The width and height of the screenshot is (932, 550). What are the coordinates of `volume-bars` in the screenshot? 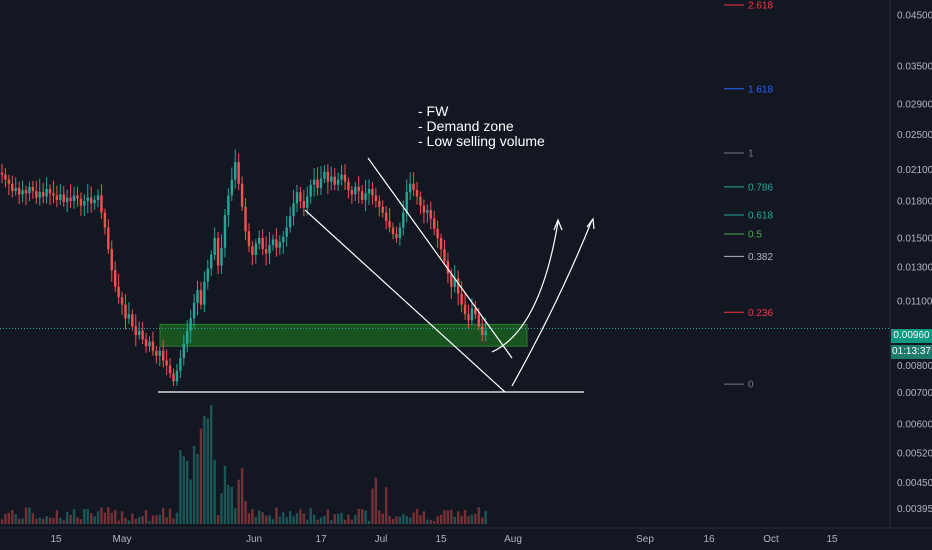 It's located at (243, 464).